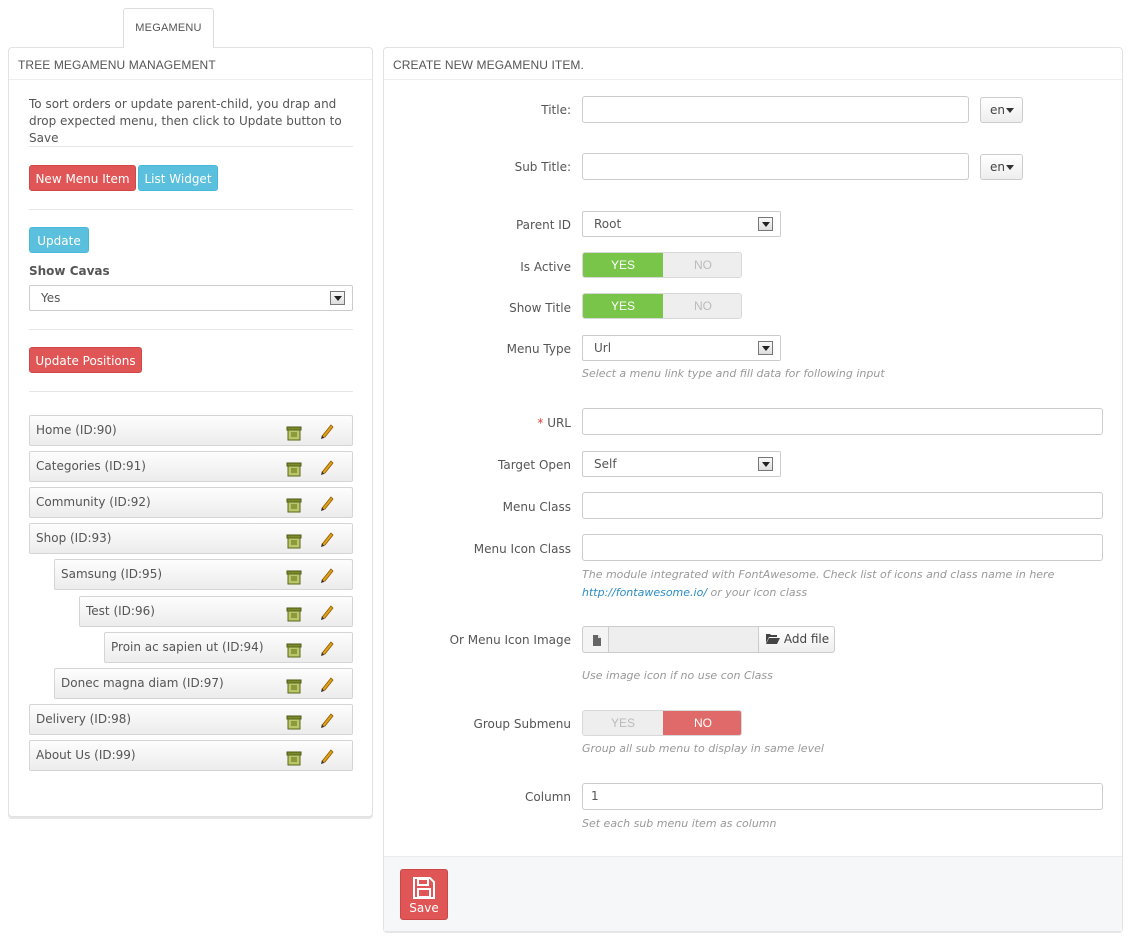 The image size is (1130, 940). I want to click on show-title-no: NO, so click(702, 306).